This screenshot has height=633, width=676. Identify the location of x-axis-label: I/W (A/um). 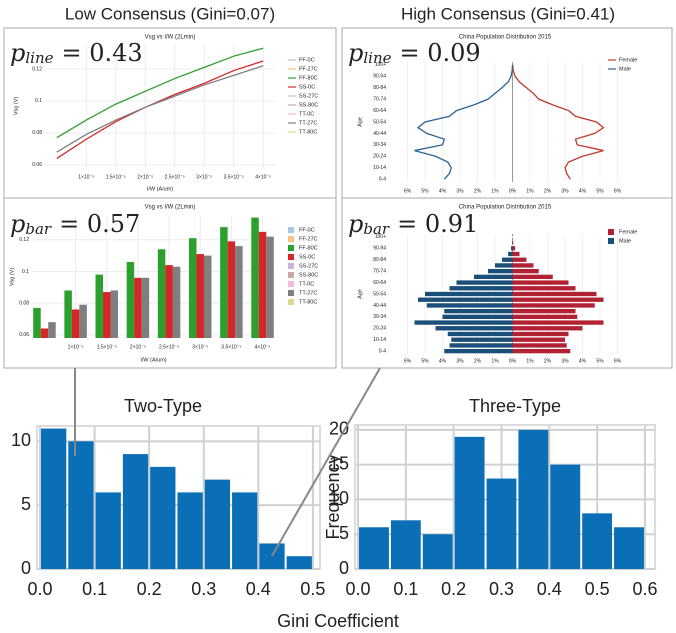
(160, 189).